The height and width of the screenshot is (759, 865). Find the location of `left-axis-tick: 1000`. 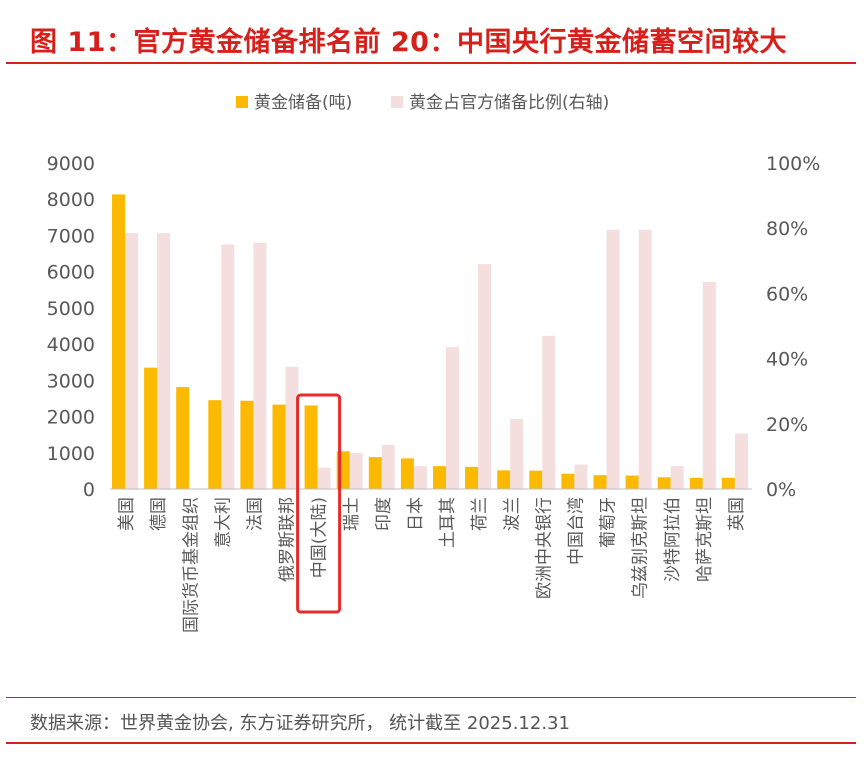

left-axis-tick: 1000 is located at coordinates (71, 454).